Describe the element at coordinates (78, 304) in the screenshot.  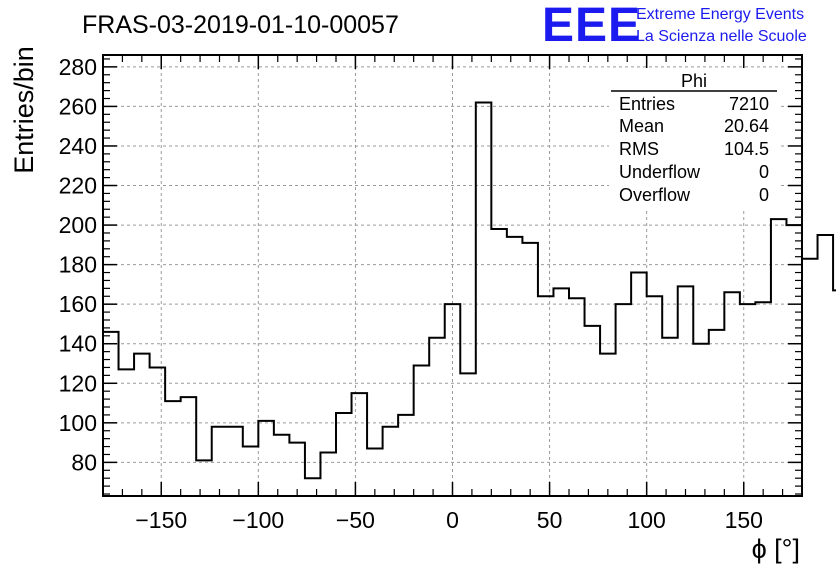
I see `y-tick-label: 160` at that location.